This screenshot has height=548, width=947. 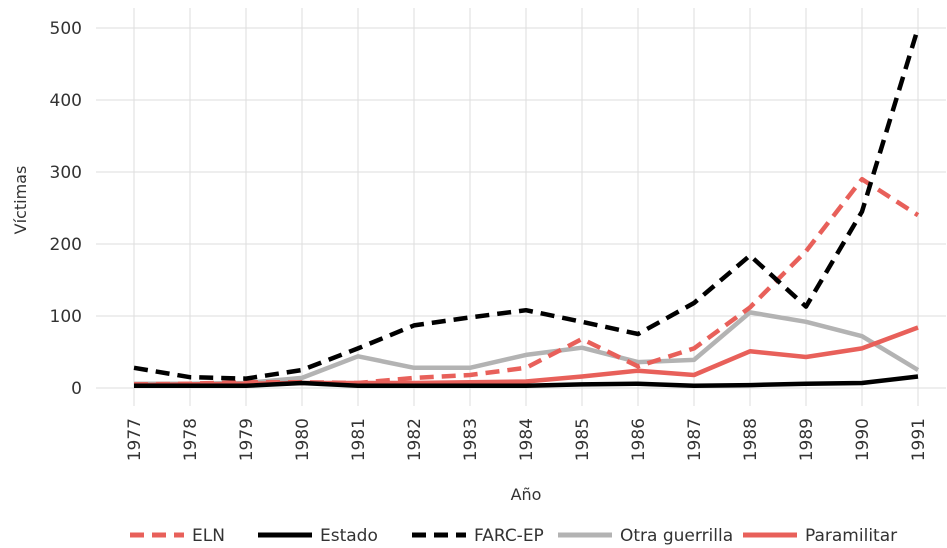 I want to click on x-tick-label: 1987, so click(x=695, y=439).